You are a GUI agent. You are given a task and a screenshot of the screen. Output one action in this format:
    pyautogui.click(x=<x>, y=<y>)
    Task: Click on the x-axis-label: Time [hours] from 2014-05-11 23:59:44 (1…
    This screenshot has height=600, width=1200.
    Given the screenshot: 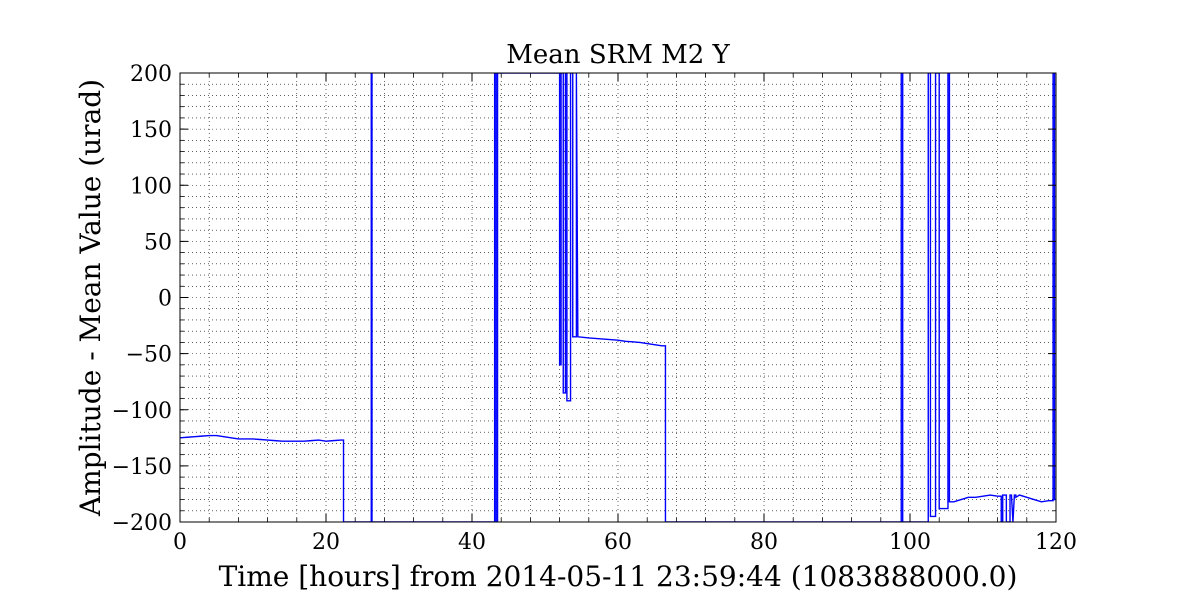 What is the action you would take?
    pyautogui.click(x=618, y=576)
    